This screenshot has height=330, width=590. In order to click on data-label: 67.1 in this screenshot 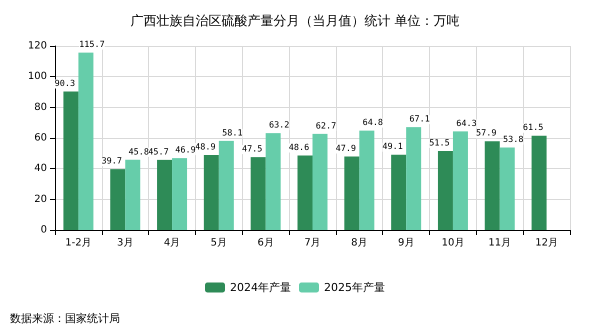, I will do `click(419, 119)`.